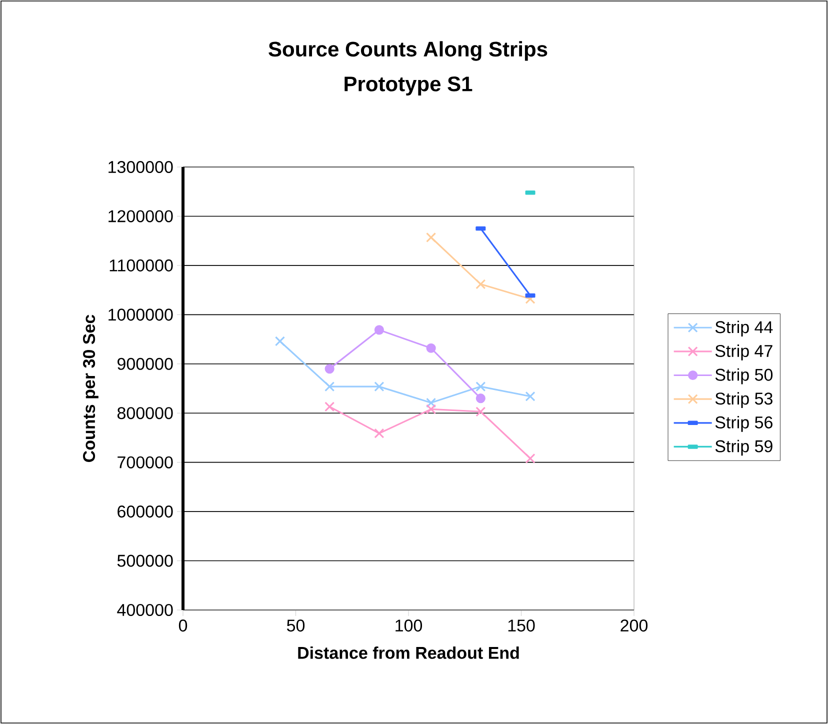  I want to click on y-axis-title: Counts per 30 Sec, so click(90, 388).